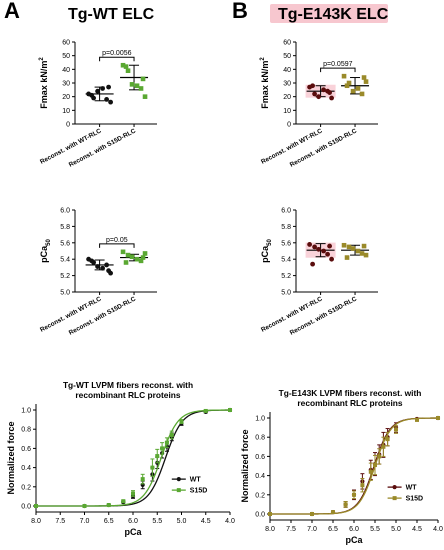 This screenshot has height=550, width=444. What do you see at coordinates (350, 393) in the screenshot?
I see `b-curve-title-line: Tg-E143K LVPM fibers reconst. with` at bounding box center [350, 393].